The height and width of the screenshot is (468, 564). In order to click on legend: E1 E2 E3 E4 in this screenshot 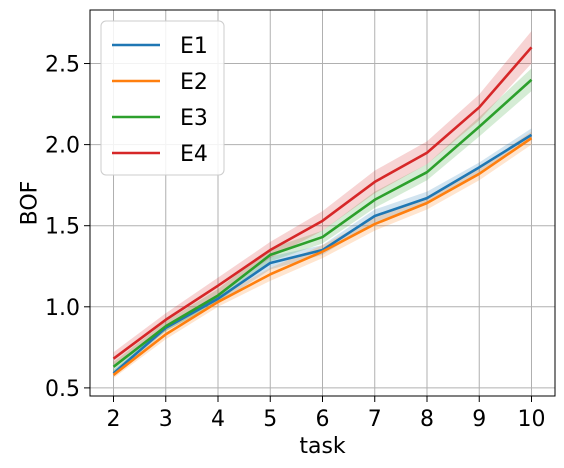, I will do `click(162, 98)`.